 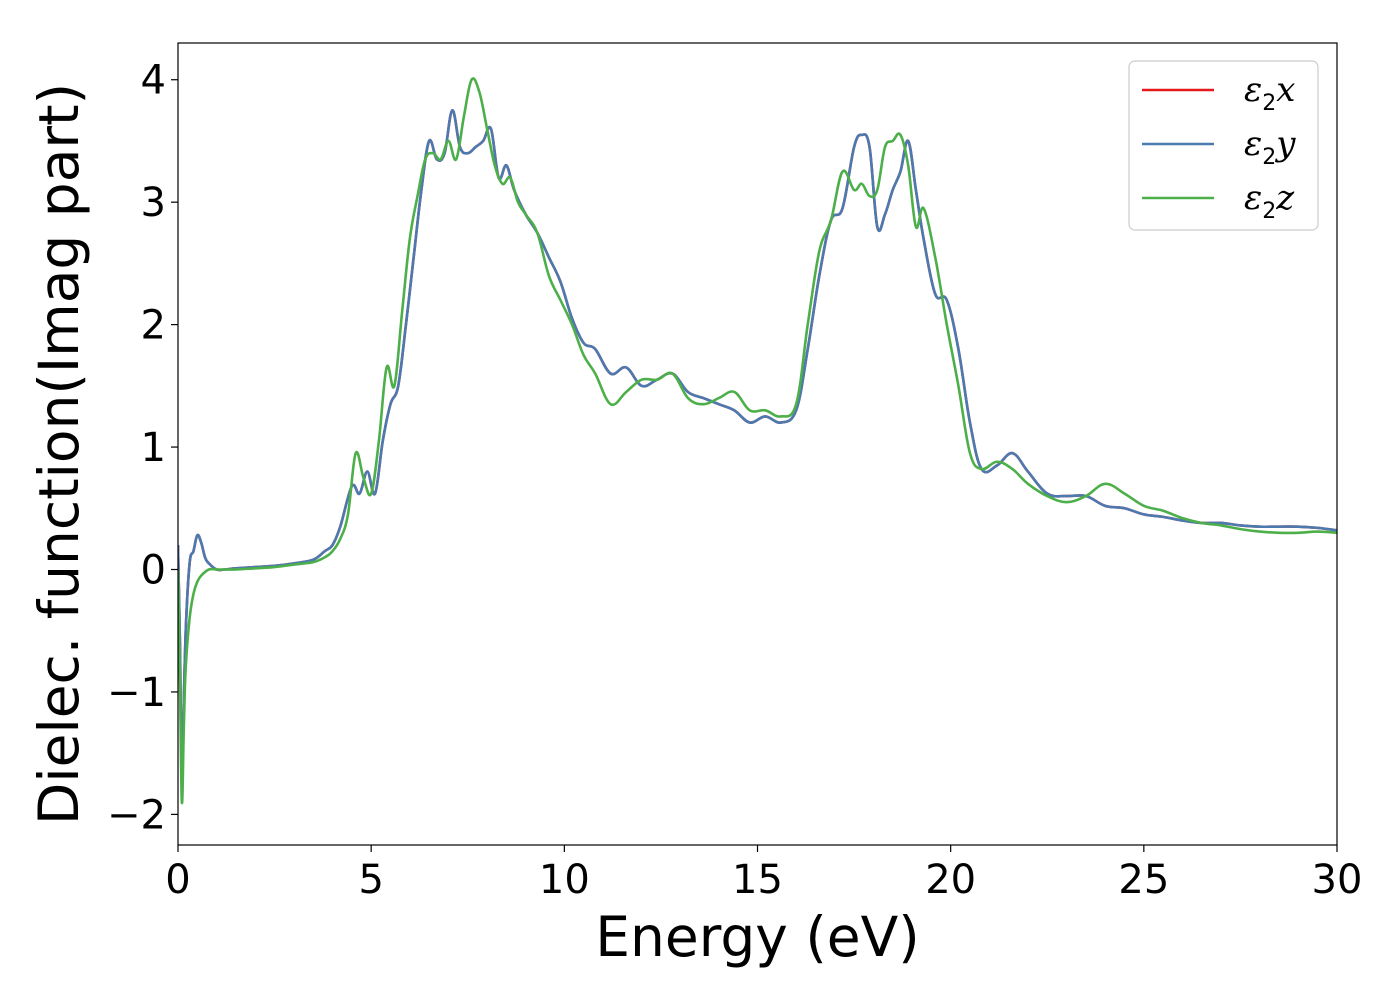 What do you see at coordinates (153, 203) in the screenshot?
I see `y-tick-label: 3` at bounding box center [153, 203].